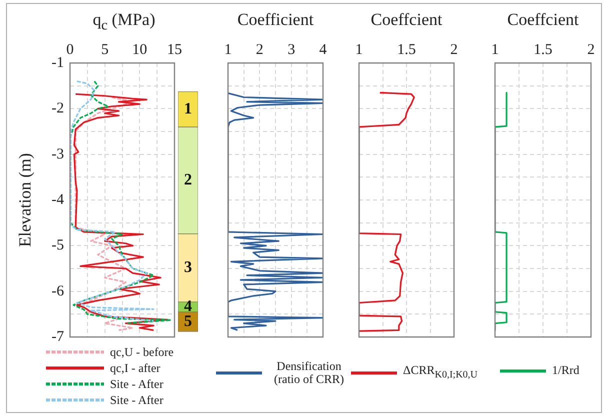 The height and width of the screenshot is (418, 607). What do you see at coordinates (275, 20) in the screenshot?
I see `x-axis-title: Coefficient` at bounding box center [275, 20].